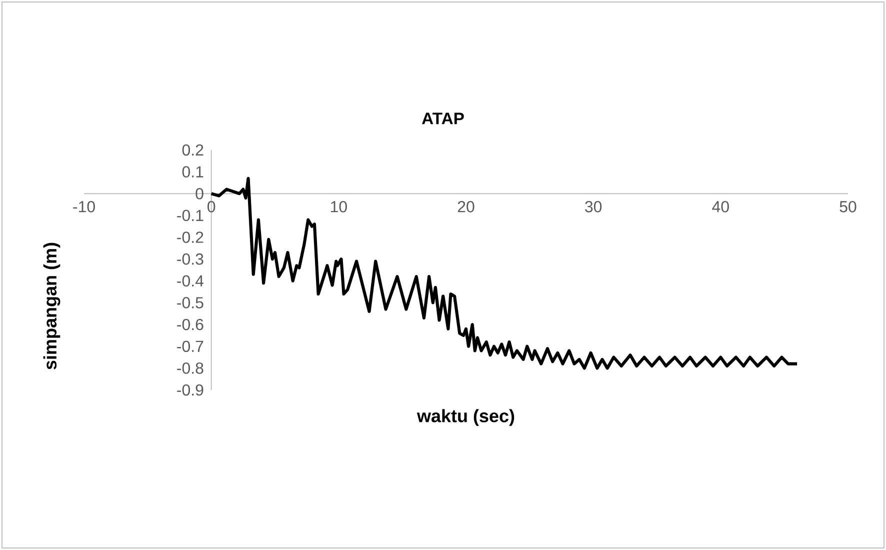 The height and width of the screenshot is (550, 886). What do you see at coordinates (338, 206) in the screenshot?
I see `x-tick-label: 10` at bounding box center [338, 206].